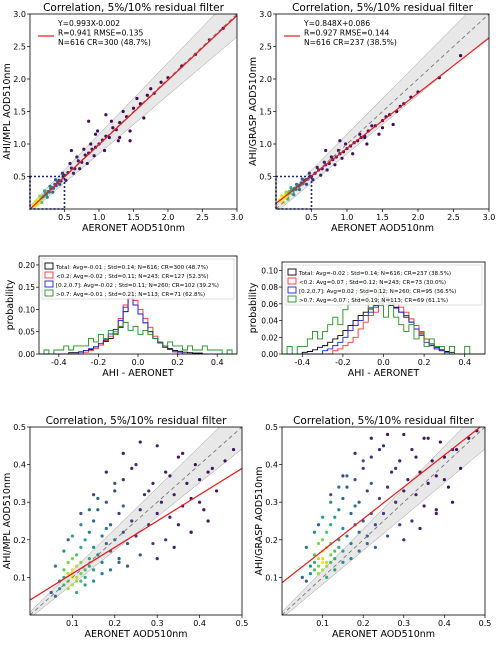  I want to click on x-tick-label: 2.5, so click(202, 217).